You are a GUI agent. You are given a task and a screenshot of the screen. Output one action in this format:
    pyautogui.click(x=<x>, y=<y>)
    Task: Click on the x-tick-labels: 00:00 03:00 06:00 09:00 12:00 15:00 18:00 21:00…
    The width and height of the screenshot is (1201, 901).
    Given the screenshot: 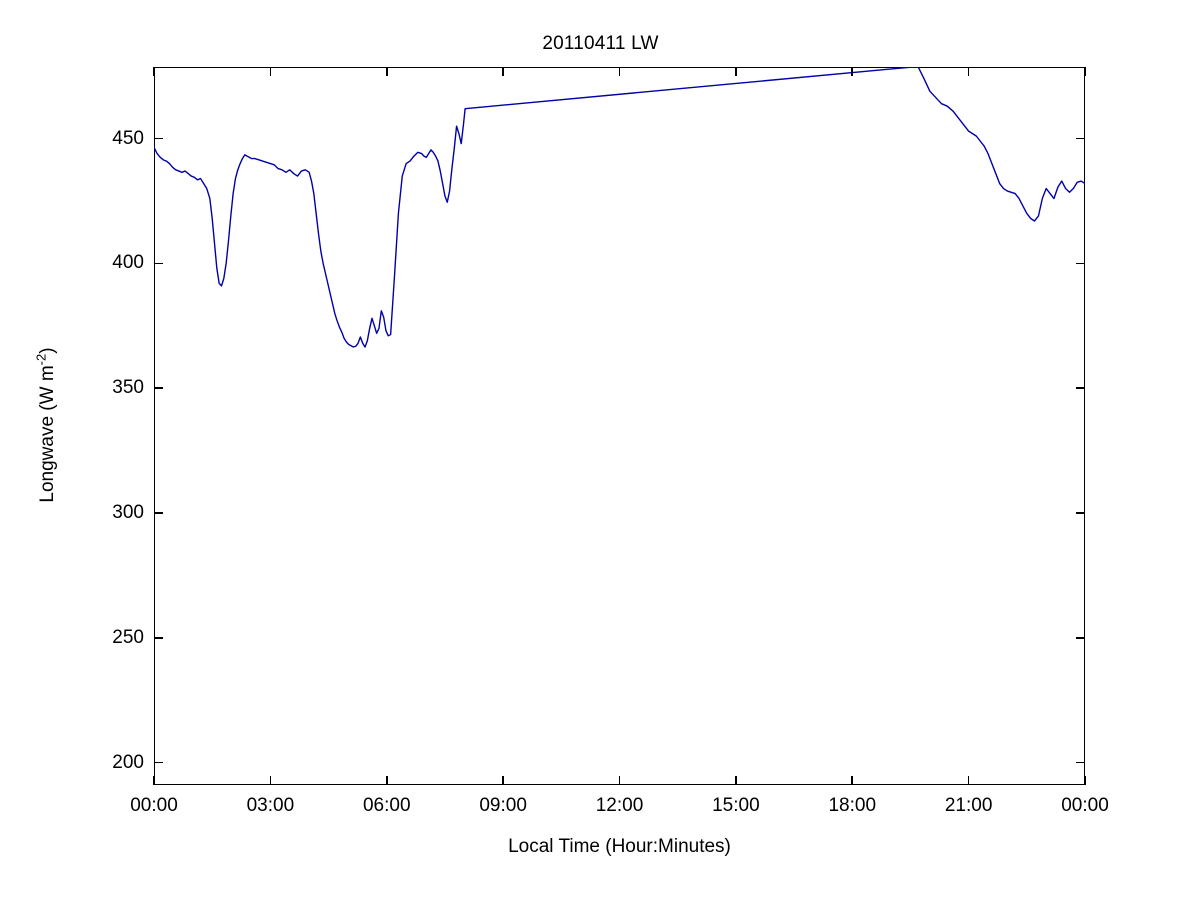 What is the action you would take?
    pyautogui.click(x=619, y=809)
    